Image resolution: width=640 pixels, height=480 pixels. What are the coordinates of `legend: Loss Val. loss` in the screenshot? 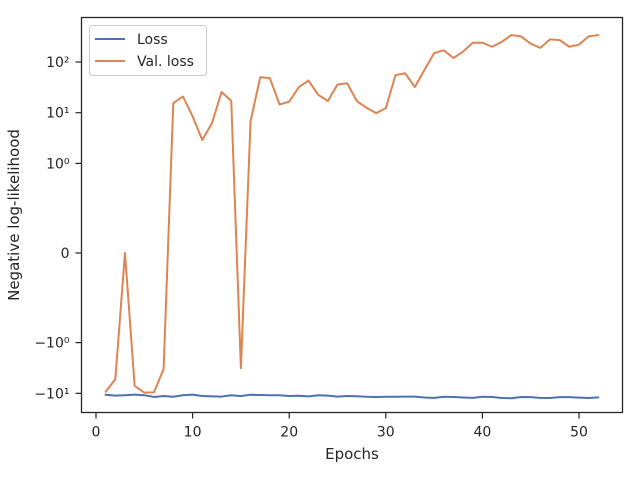 It's located at (148, 50).